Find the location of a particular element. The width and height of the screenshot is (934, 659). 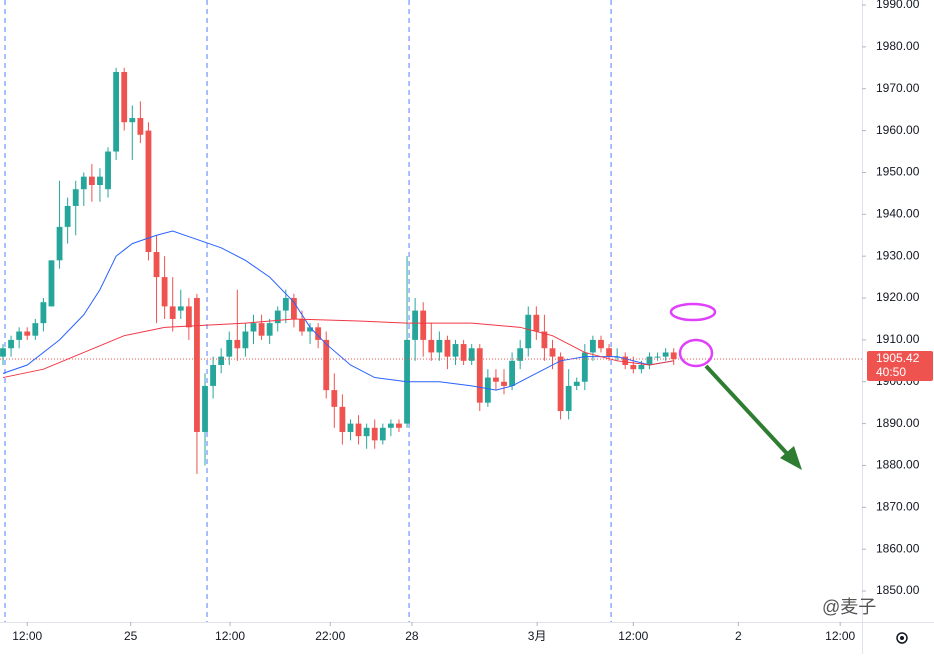

y-tick-label: 1890.00 is located at coordinates (898, 423).